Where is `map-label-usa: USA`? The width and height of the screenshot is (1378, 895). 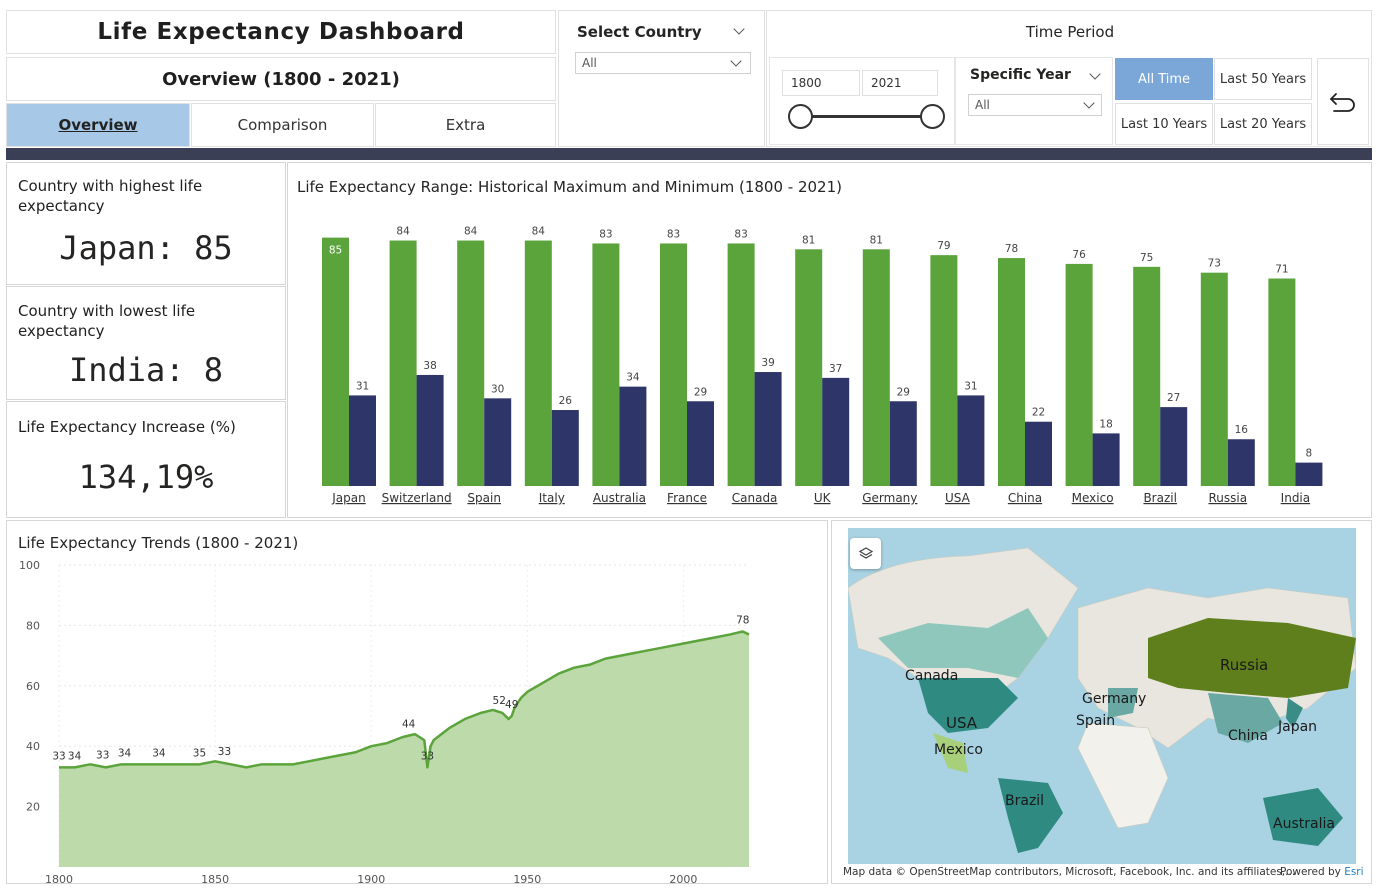 map-label-usa: USA is located at coordinates (962, 723).